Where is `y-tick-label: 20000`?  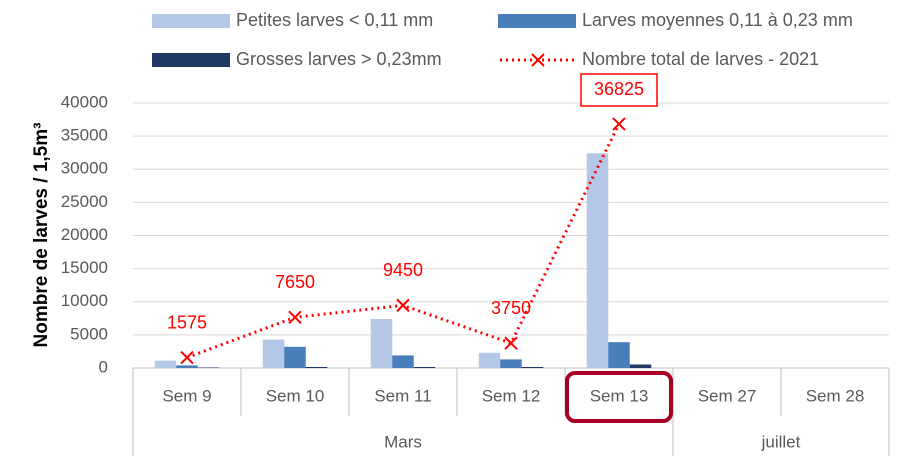 y-tick-label: 20000 is located at coordinates (84, 234).